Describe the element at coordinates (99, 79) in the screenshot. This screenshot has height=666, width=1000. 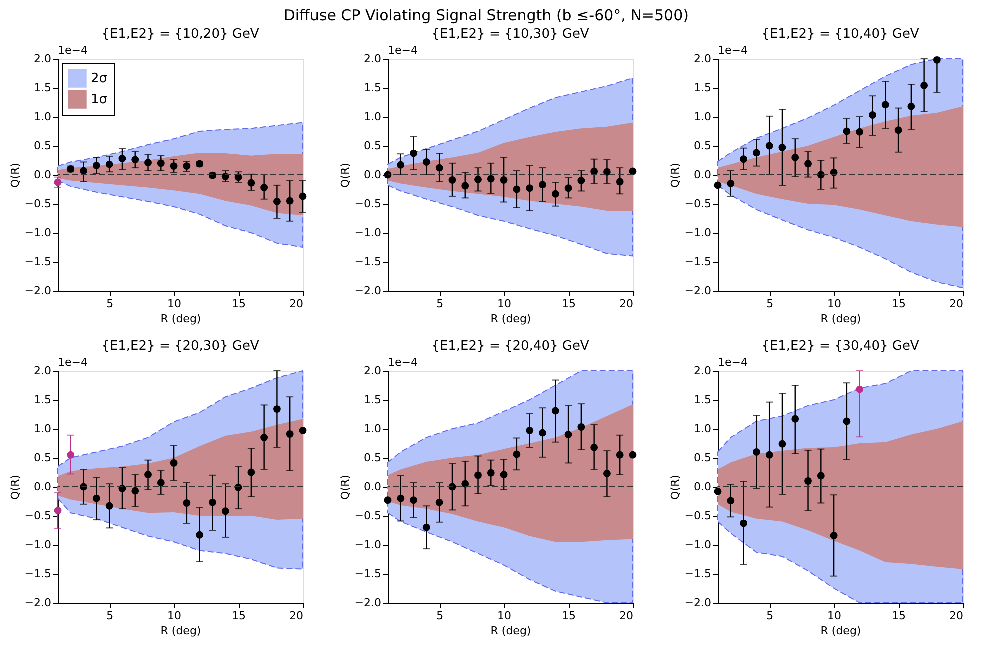
I see `legend-label: 2σ` at that location.